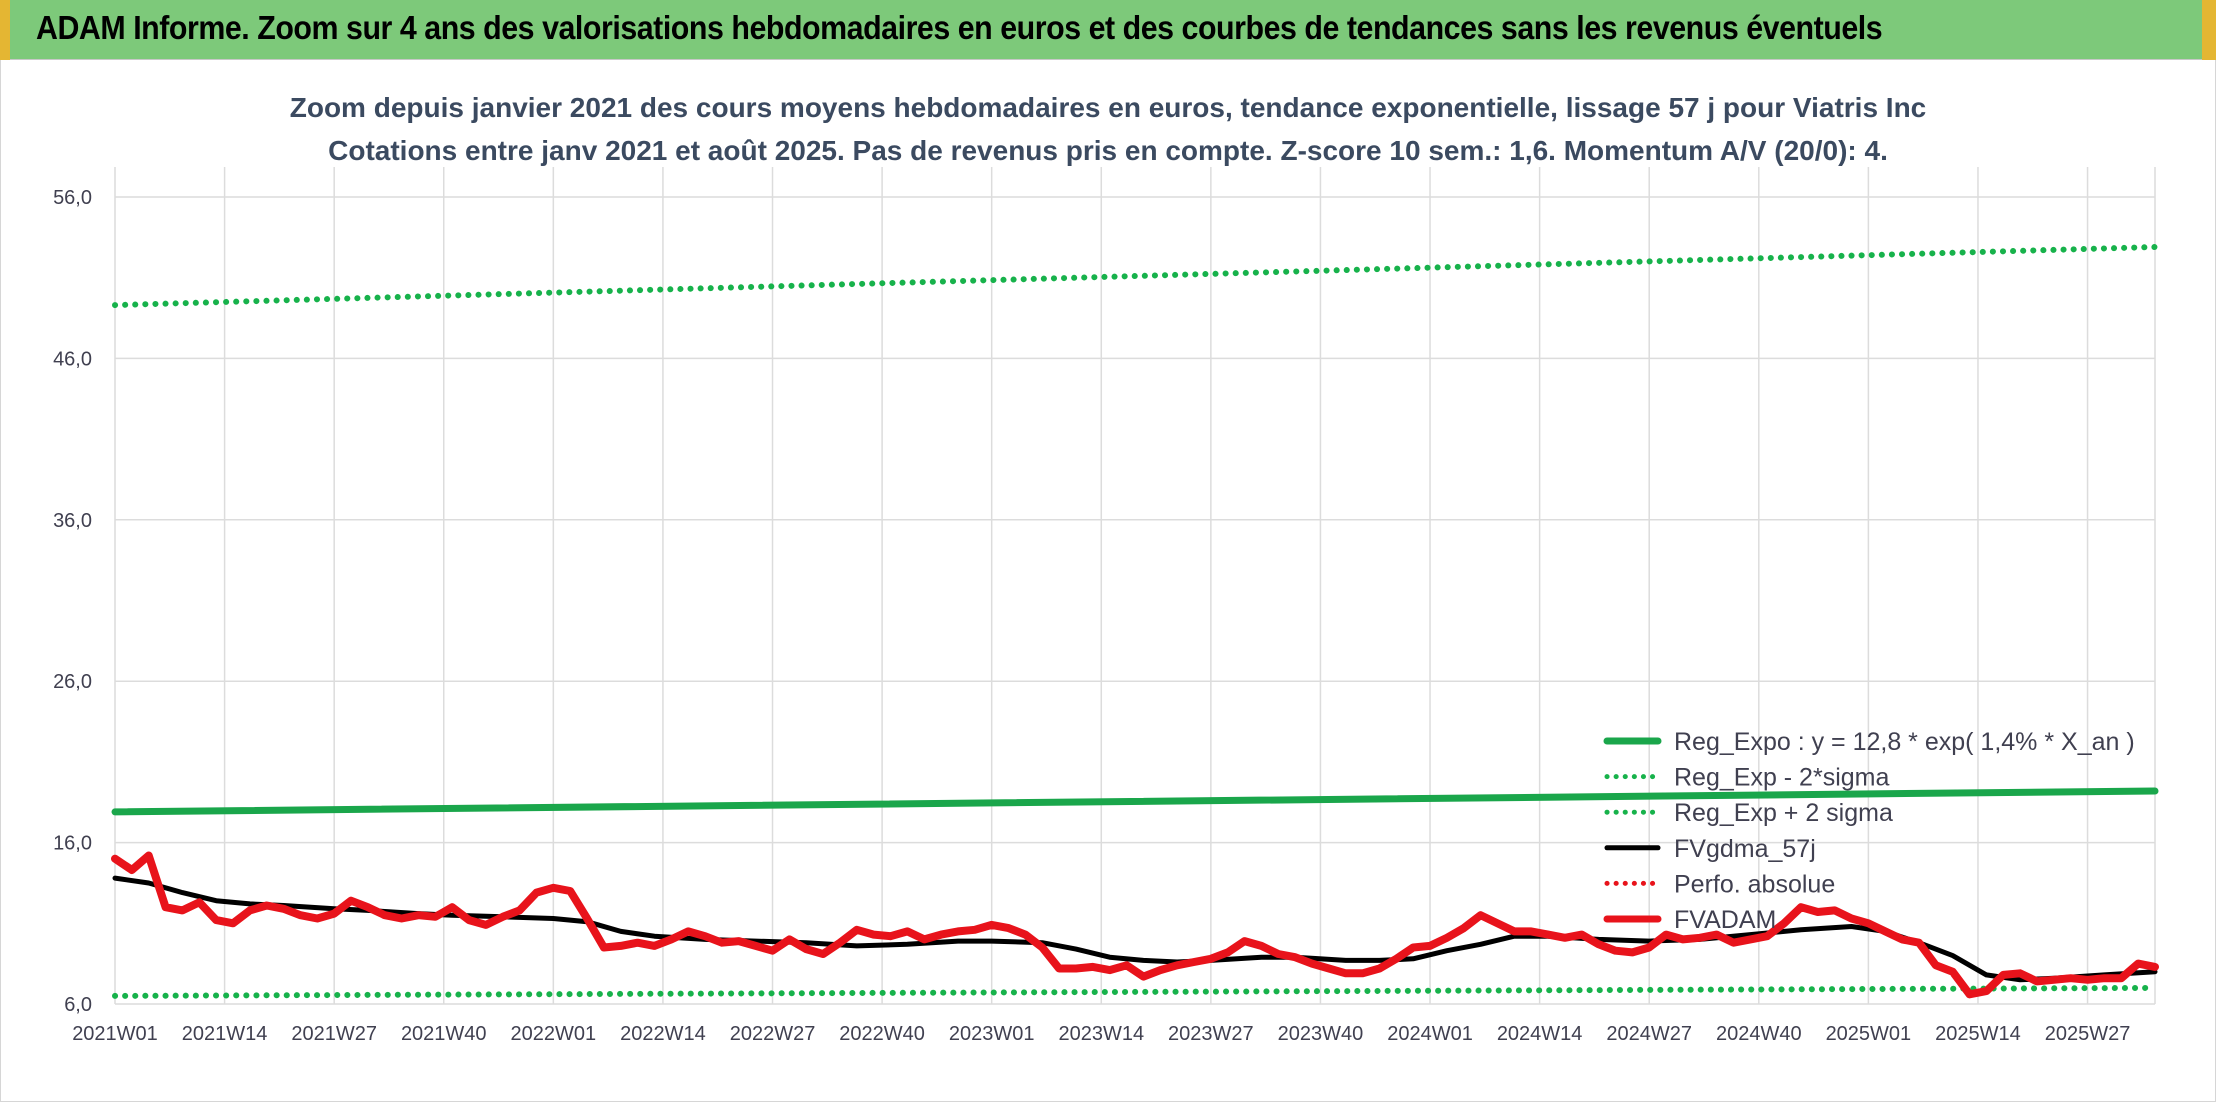 The width and height of the screenshot is (2216, 1102). What do you see at coordinates (1725, 920) in the screenshot?
I see `legend-label: FVADAM` at bounding box center [1725, 920].